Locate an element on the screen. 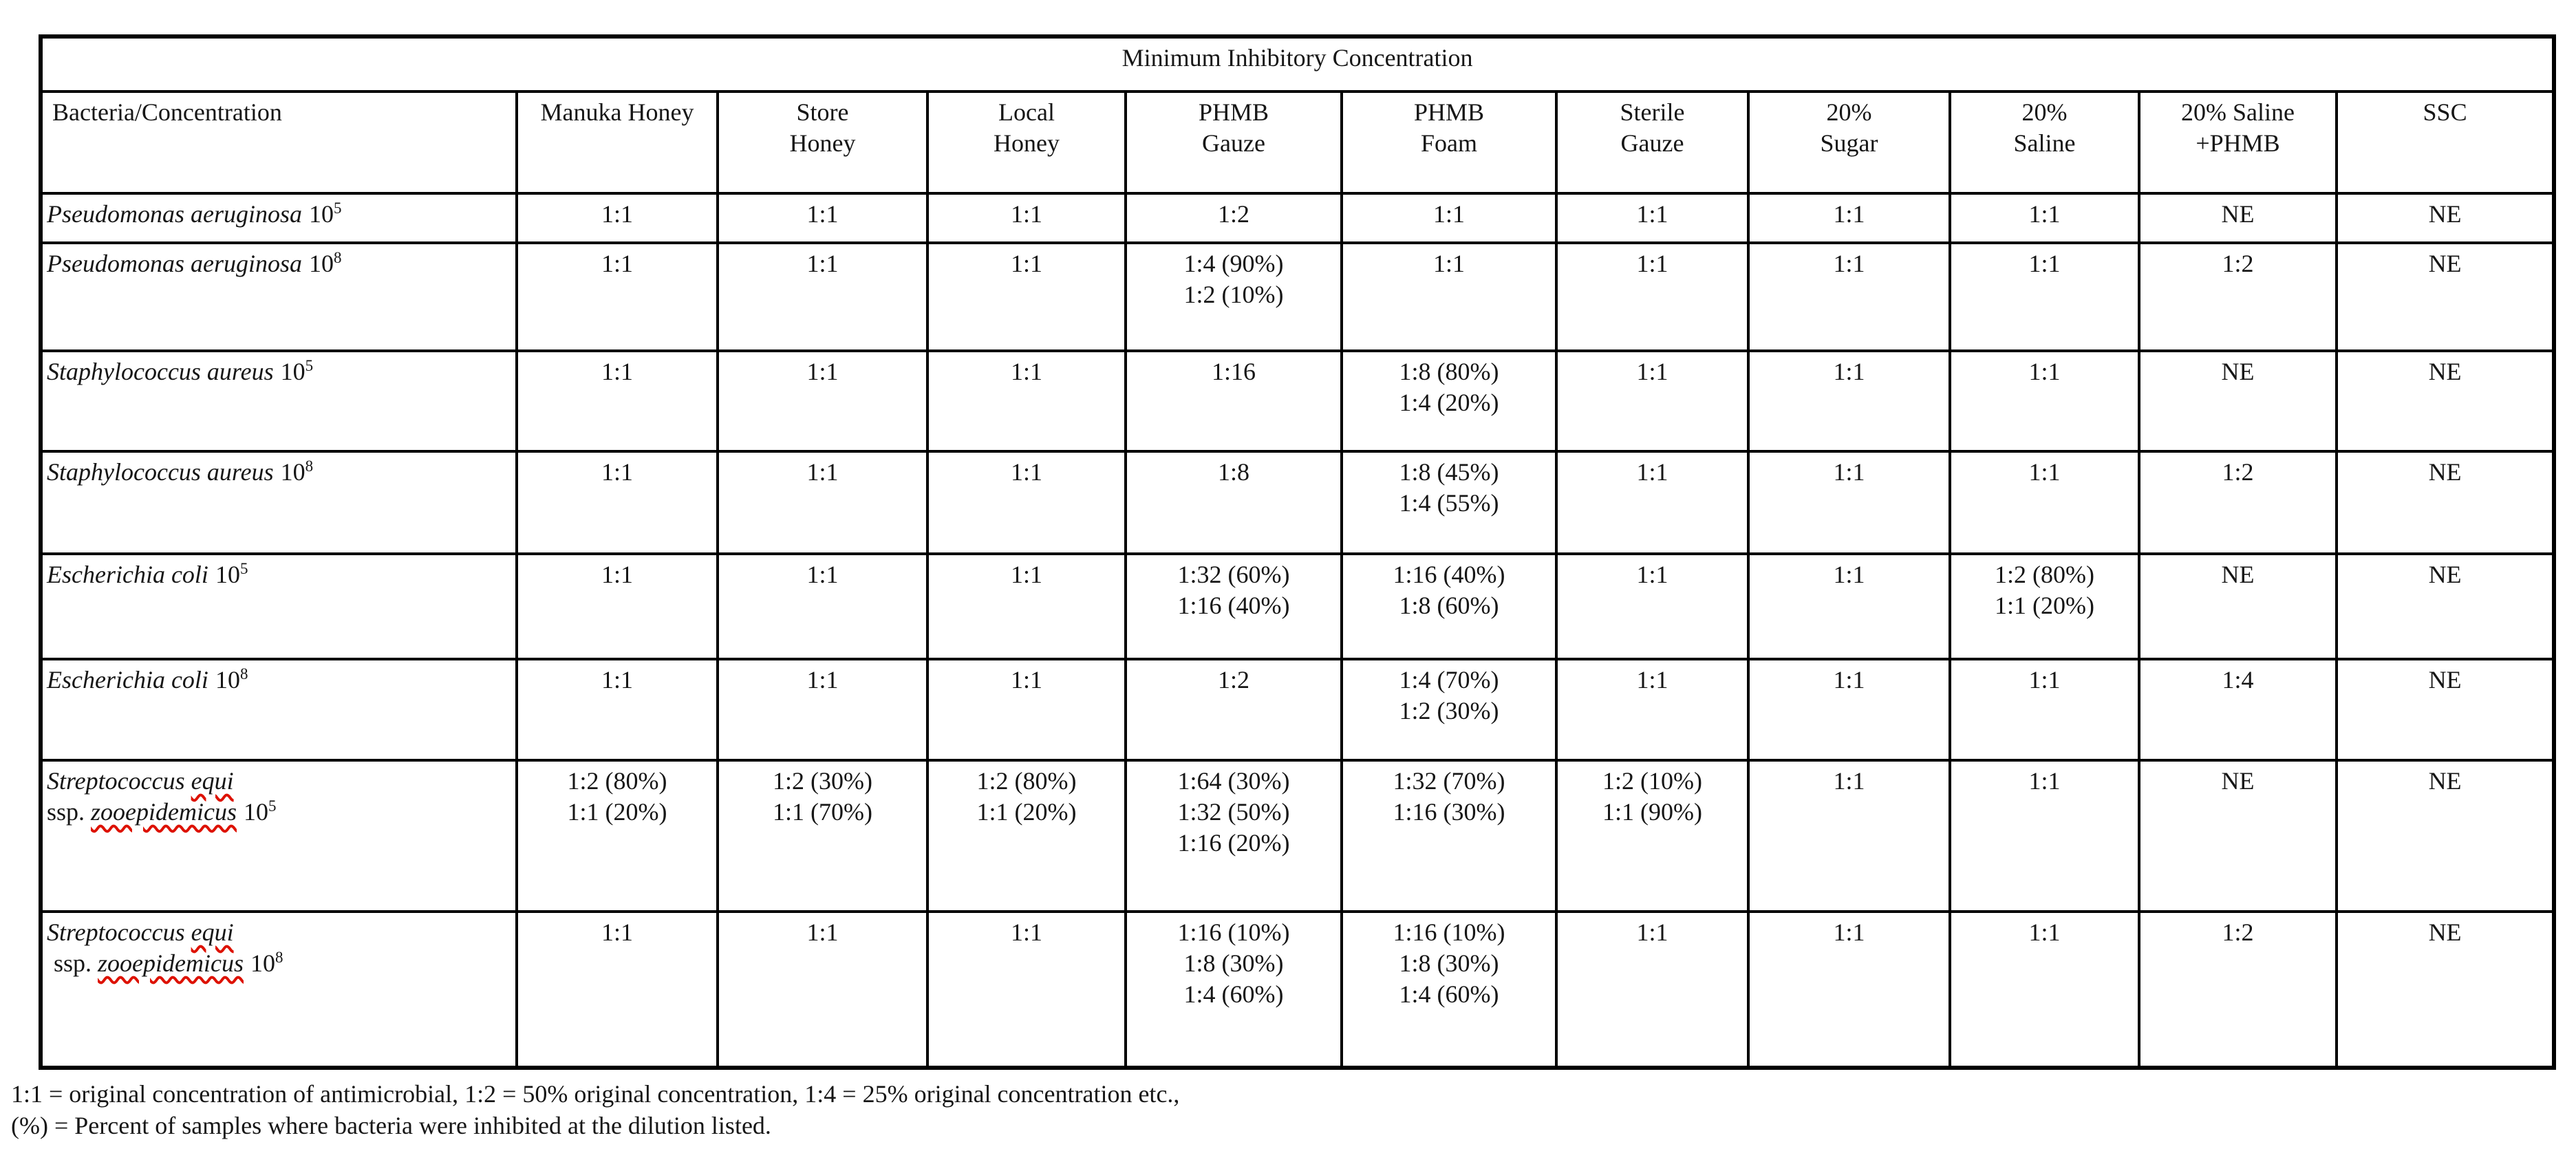 This screenshot has width=2576, height=1151. mic-value-cell: 1:8 (80%) 1:4 (20%) is located at coordinates (1449, 401).